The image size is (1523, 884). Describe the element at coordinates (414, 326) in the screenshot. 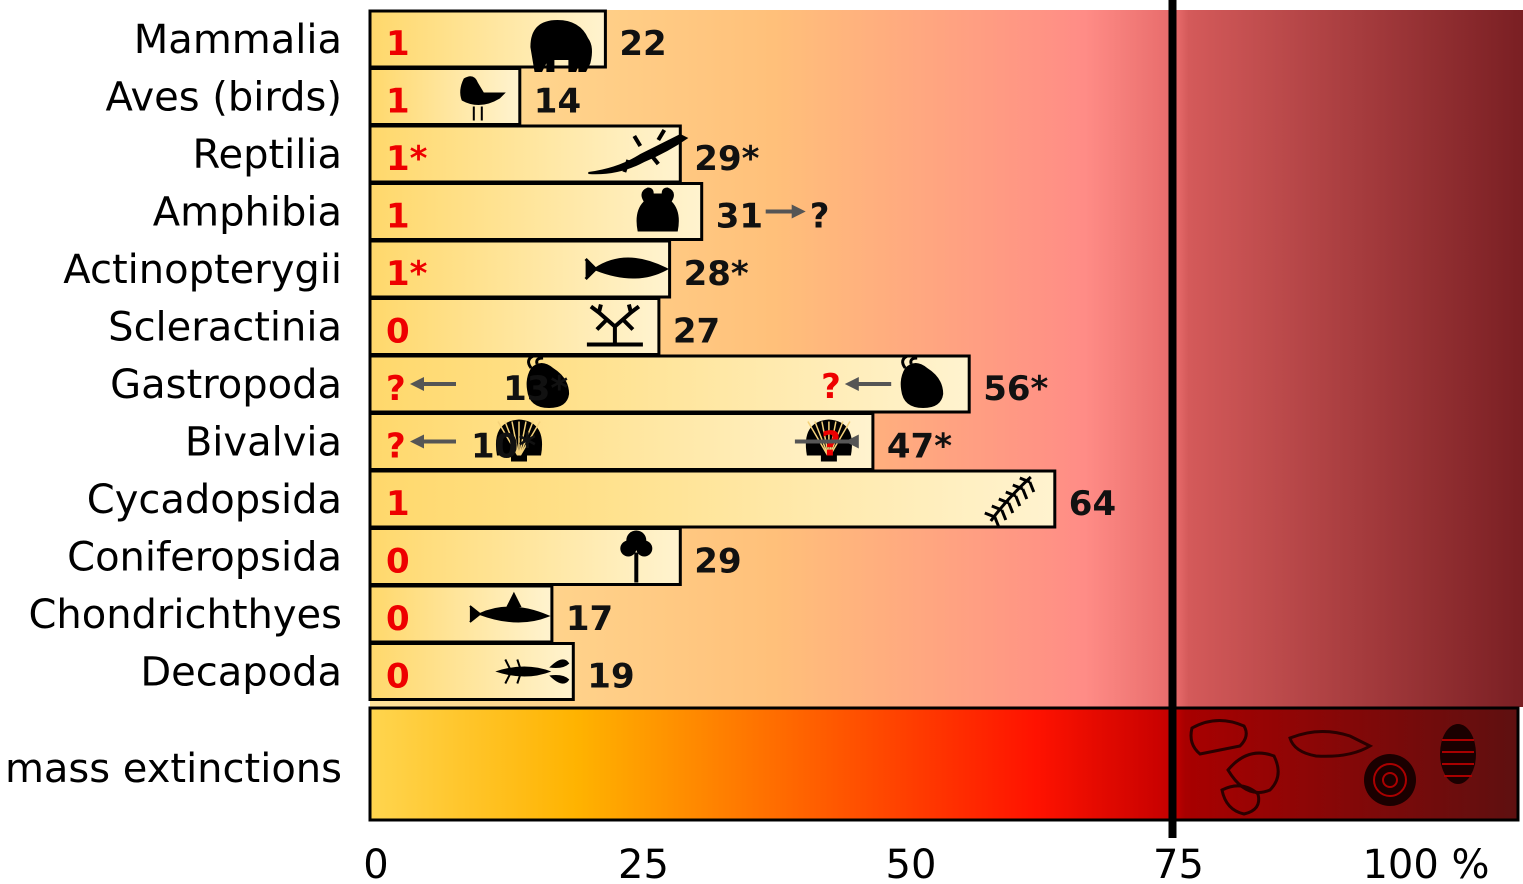

I see `bar-row: Scleractinia 0 27` at that location.